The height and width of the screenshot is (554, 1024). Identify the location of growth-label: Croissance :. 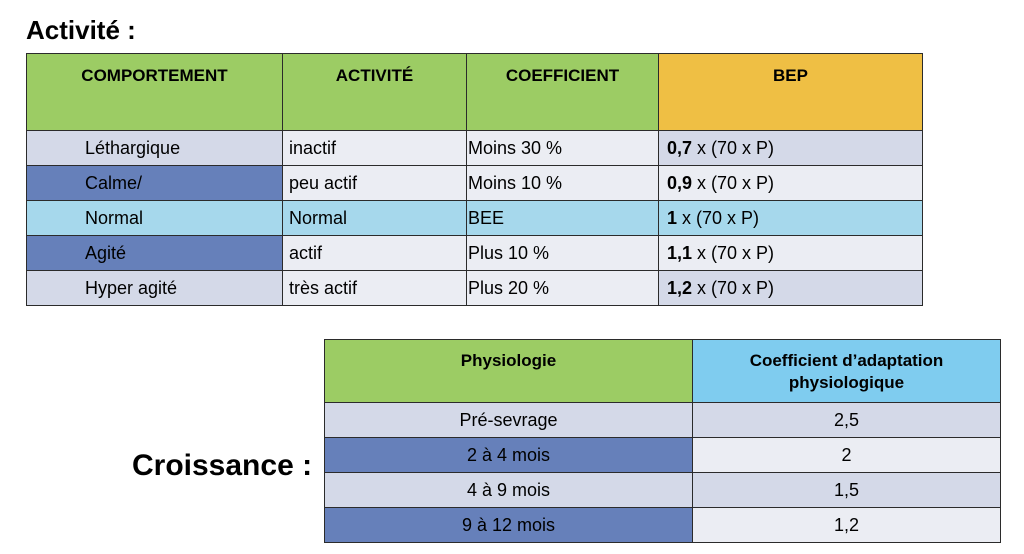
(222, 465).